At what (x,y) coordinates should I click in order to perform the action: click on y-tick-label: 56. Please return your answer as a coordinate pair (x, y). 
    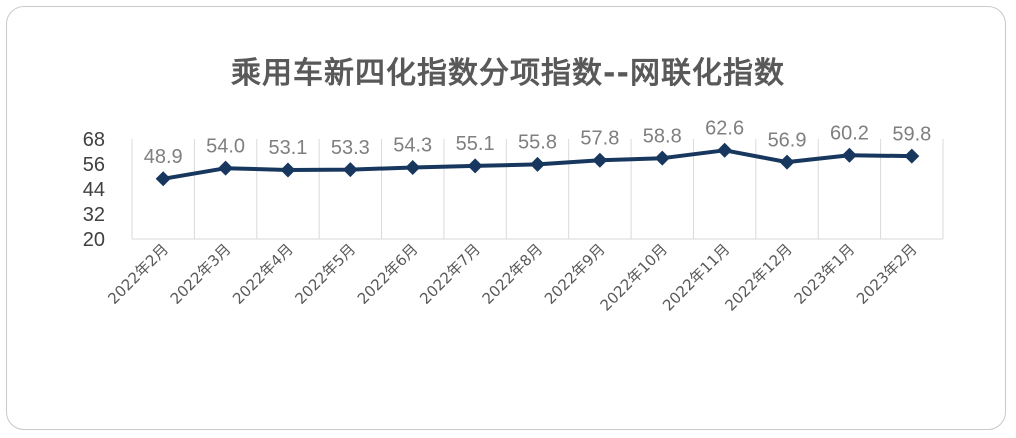
    Looking at the image, I should click on (94, 165).